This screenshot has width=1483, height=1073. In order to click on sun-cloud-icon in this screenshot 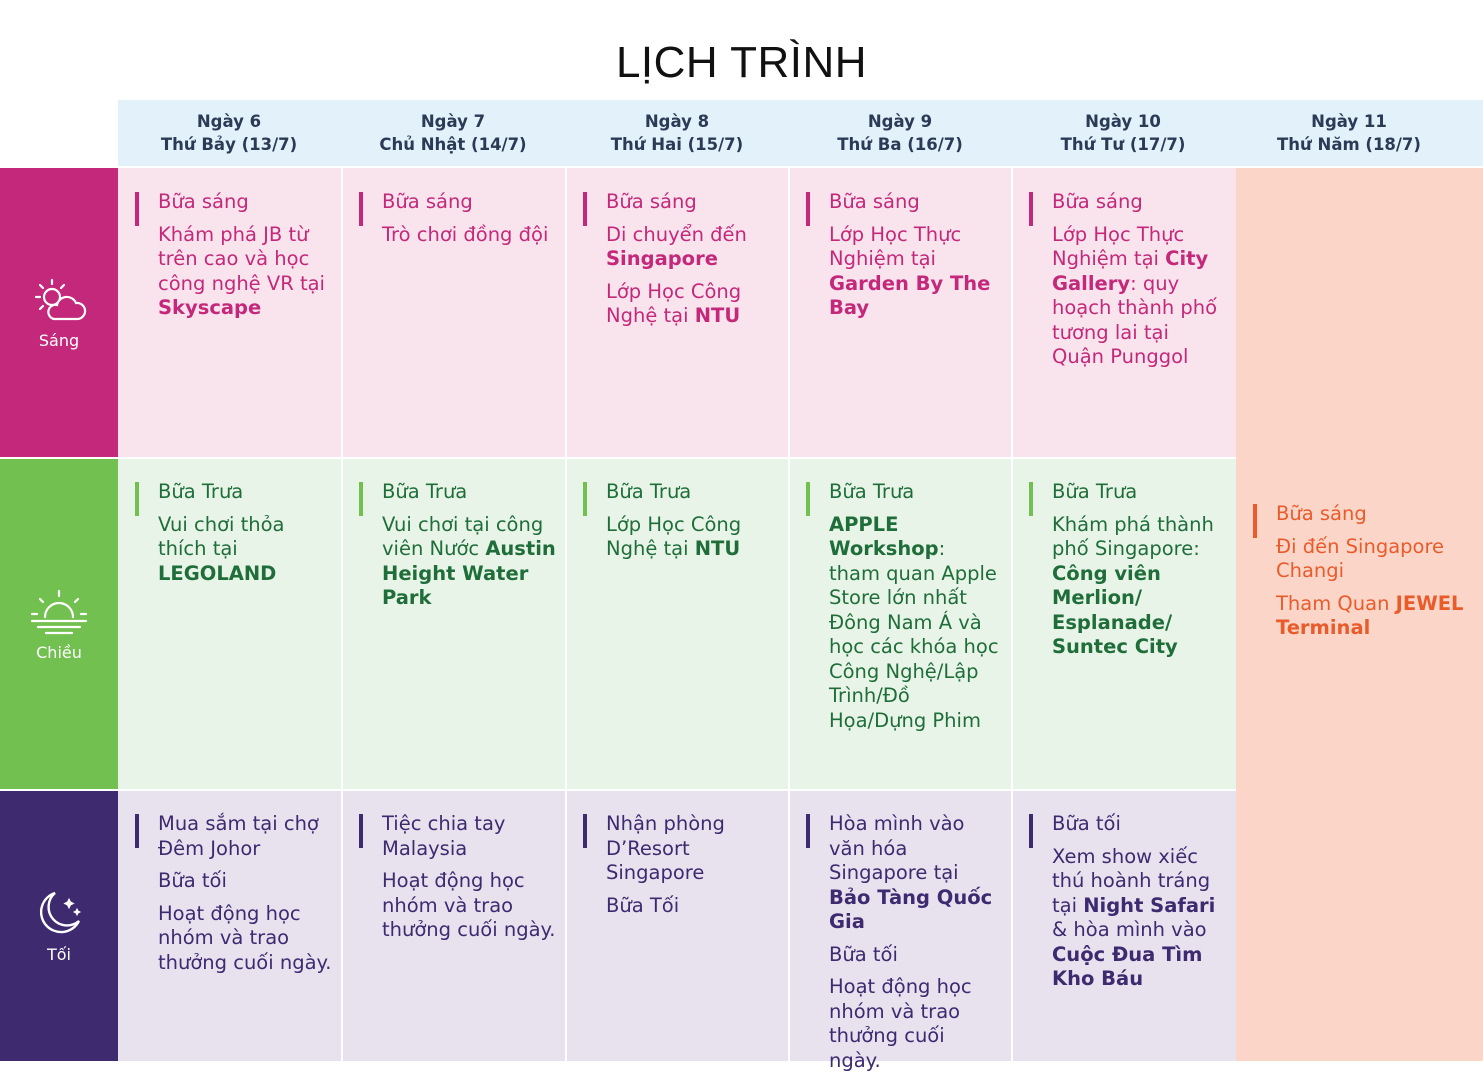, I will do `click(60, 299)`.